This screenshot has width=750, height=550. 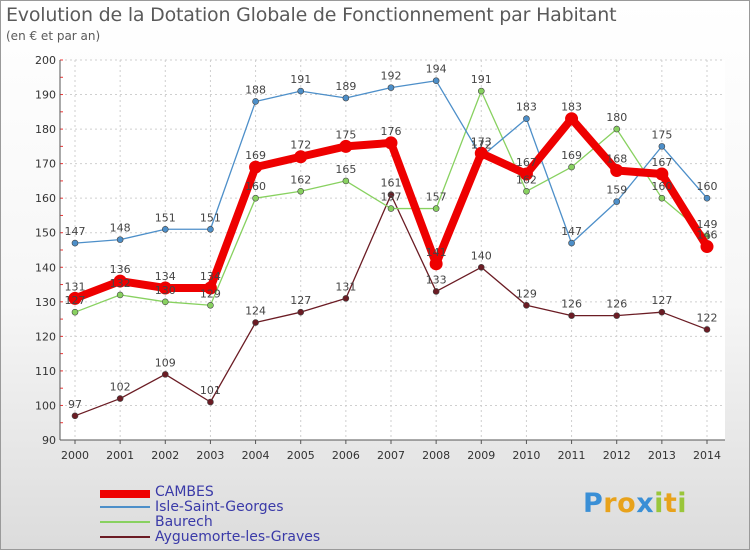 What do you see at coordinates (616, 117) in the screenshot?
I see `data-label-baurech: 180` at bounding box center [616, 117].